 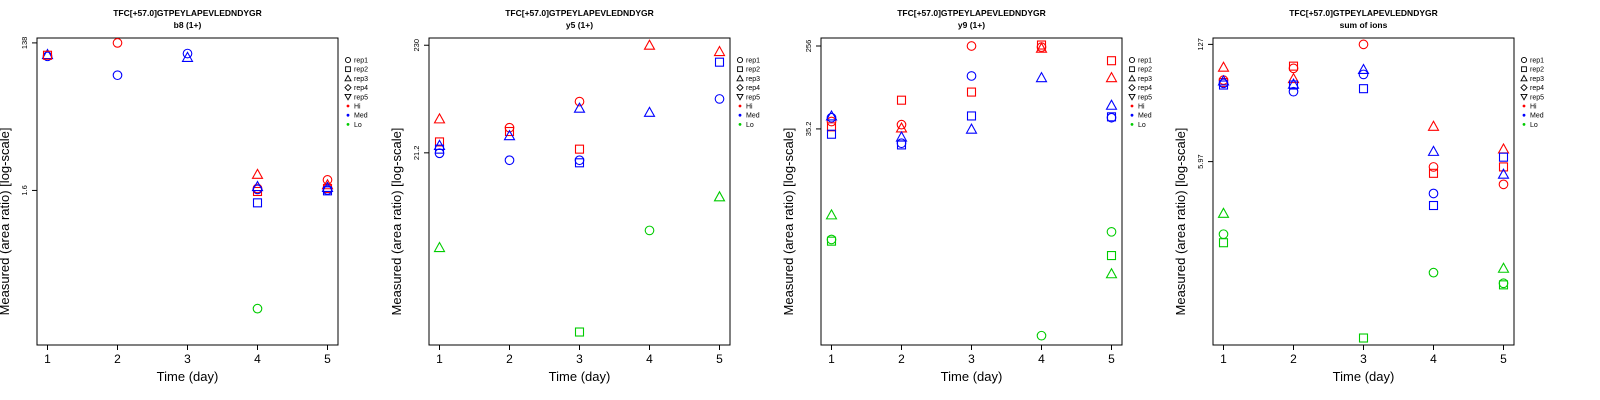 I want to click on legend-label: rep2, so click(x=1537, y=70).